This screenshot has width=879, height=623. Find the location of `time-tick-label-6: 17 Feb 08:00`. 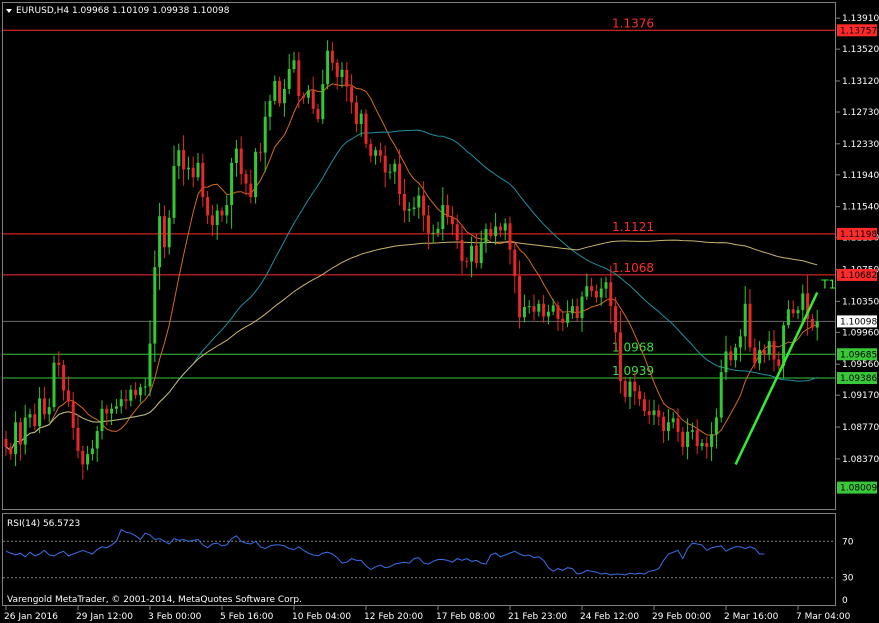

time-tick-label-6: 17 Feb 08:00 is located at coordinates (465, 617).